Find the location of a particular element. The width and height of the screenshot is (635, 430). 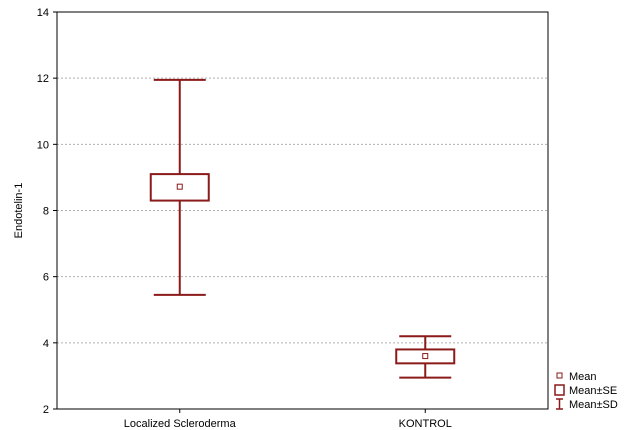

legend-mean-symbol is located at coordinates (559, 375).